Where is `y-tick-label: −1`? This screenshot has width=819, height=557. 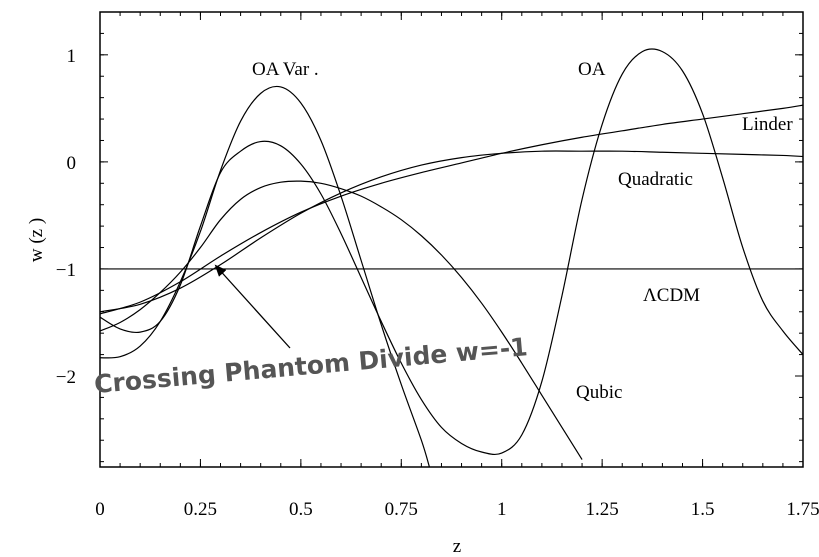 y-tick-label: −1 is located at coordinates (66, 270).